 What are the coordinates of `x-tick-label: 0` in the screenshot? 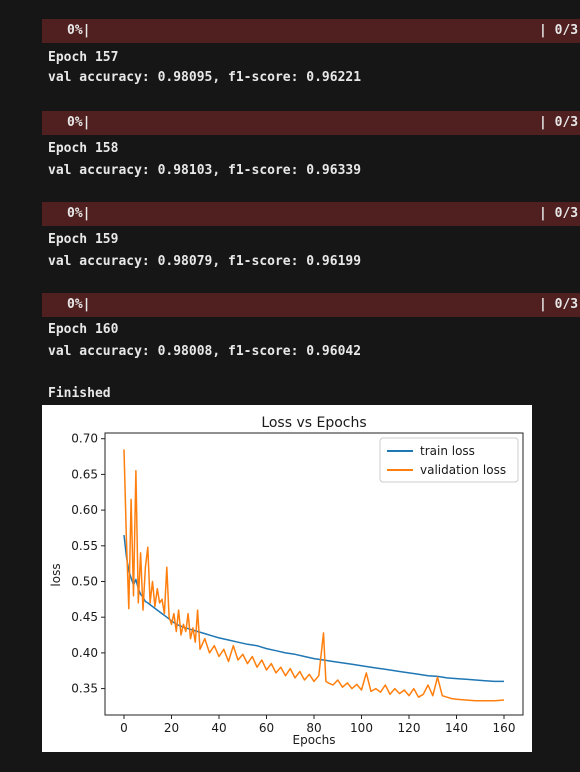 It's located at (124, 728).